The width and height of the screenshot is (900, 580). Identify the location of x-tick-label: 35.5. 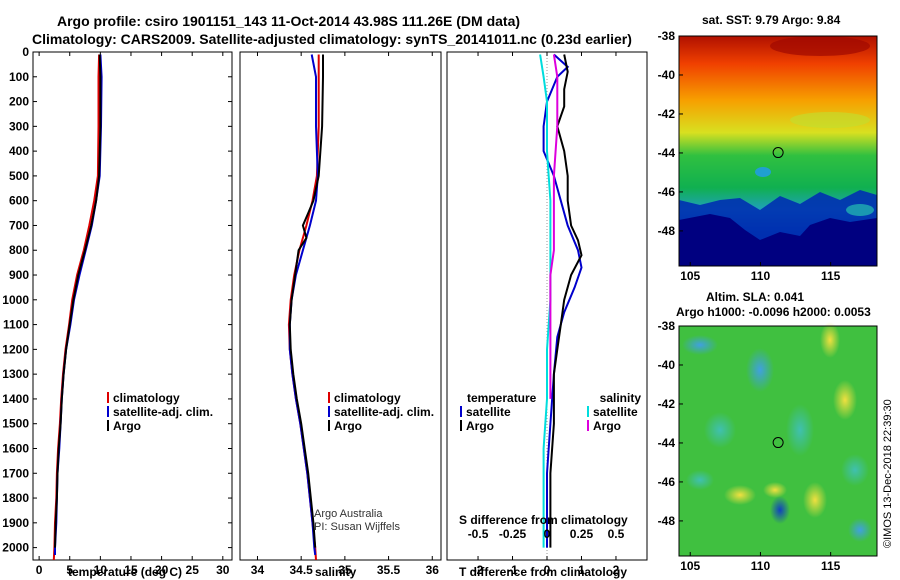
(389, 570).